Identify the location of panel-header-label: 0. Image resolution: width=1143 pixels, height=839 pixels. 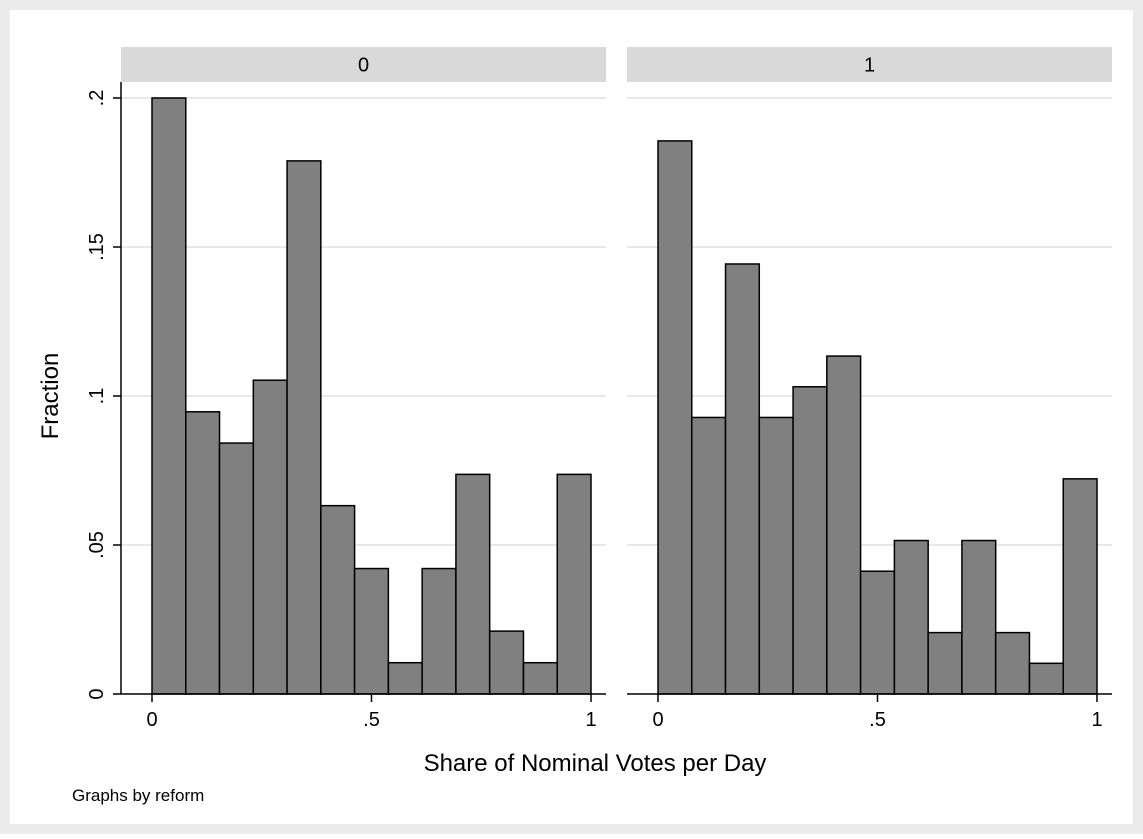
(363, 66).